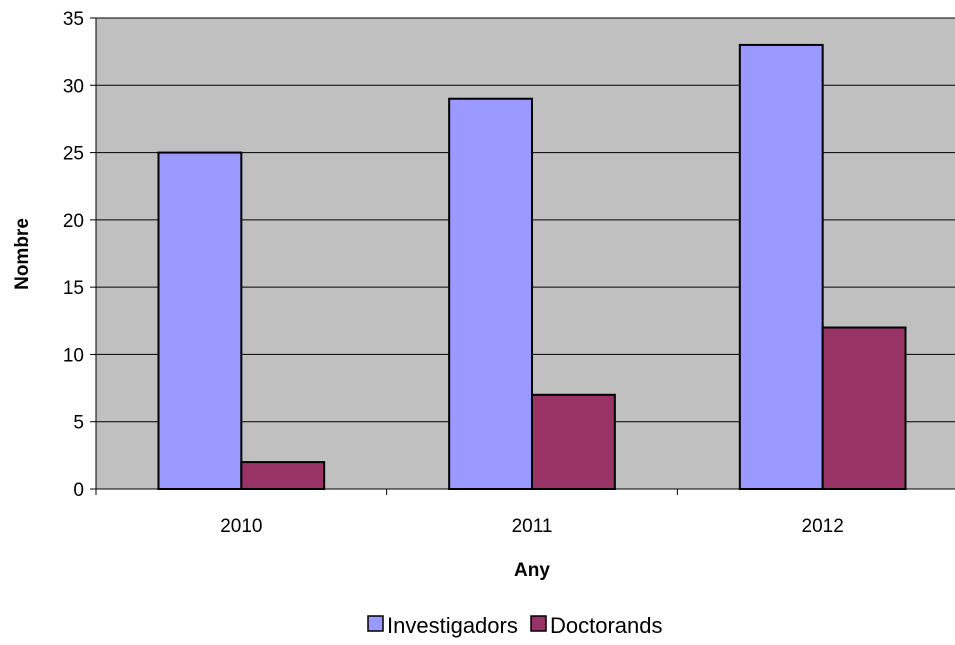 This screenshot has width=955, height=645. Describe the element at coordinates (79, 255) in the screenshot. I see `y-tick-labels: 0 5 10 15 20 25 30 35` at that location.